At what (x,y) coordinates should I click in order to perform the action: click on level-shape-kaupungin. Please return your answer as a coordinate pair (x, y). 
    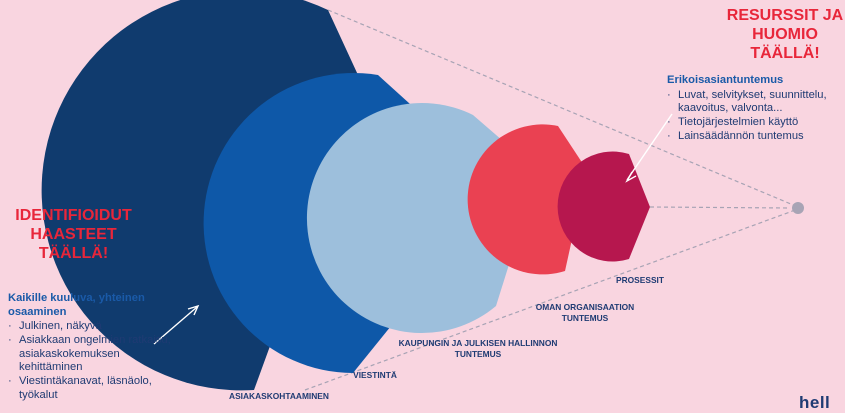
    Looking at the image, I should click on (415, 218).